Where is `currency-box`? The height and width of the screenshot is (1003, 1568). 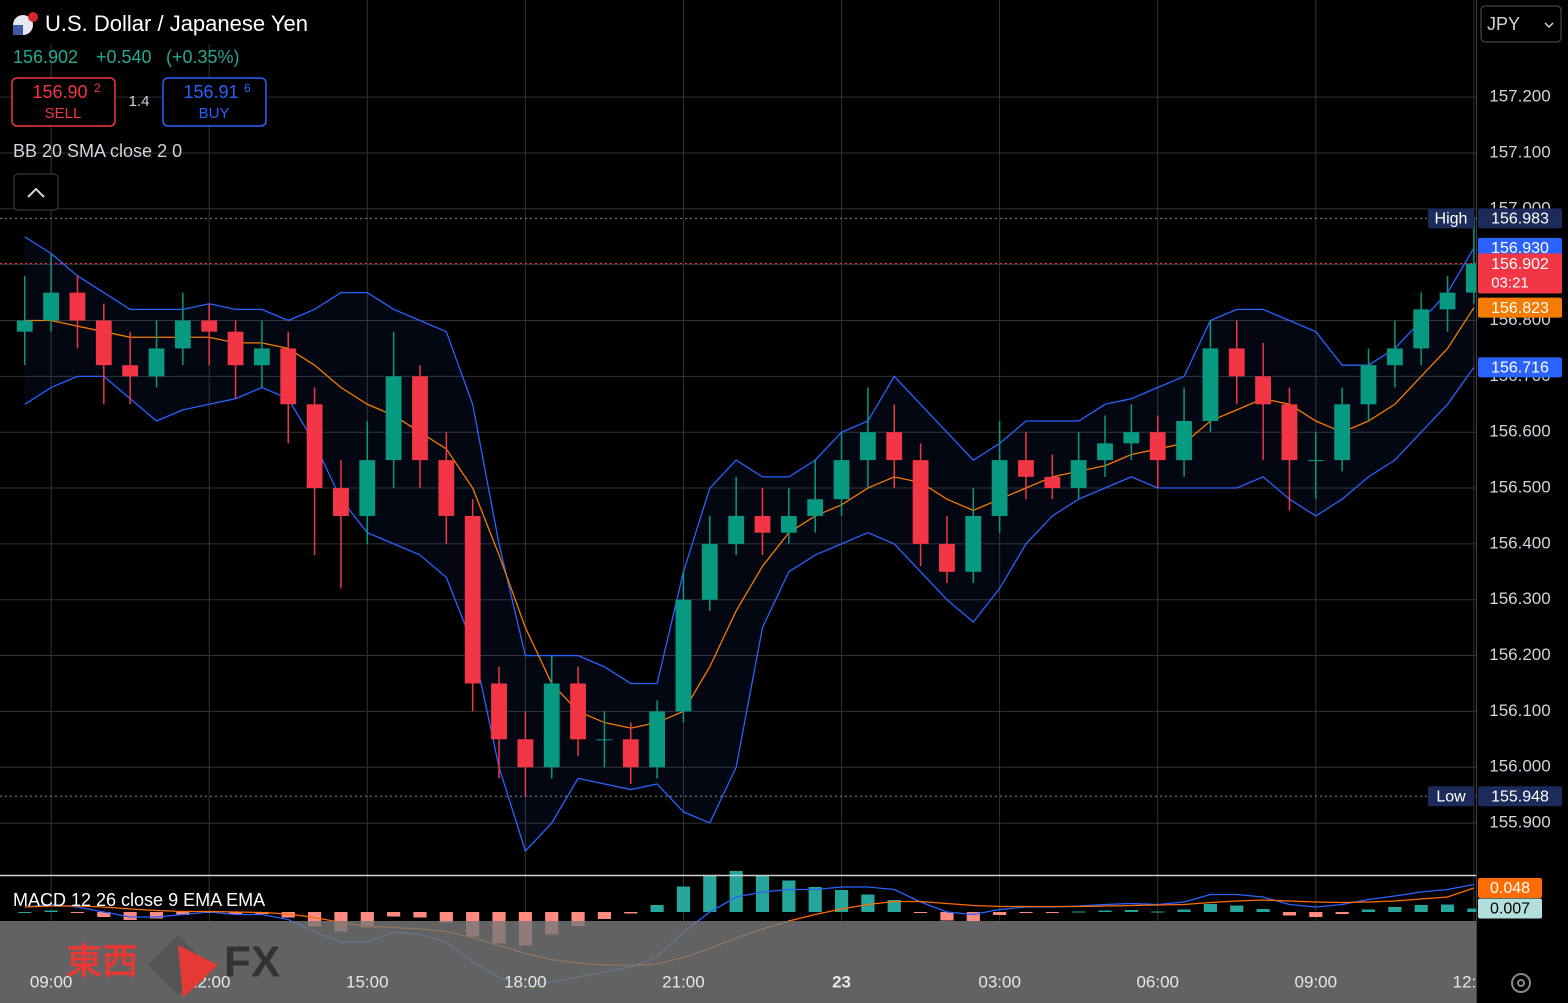
currency-box is located at coordinates (1521, 24).